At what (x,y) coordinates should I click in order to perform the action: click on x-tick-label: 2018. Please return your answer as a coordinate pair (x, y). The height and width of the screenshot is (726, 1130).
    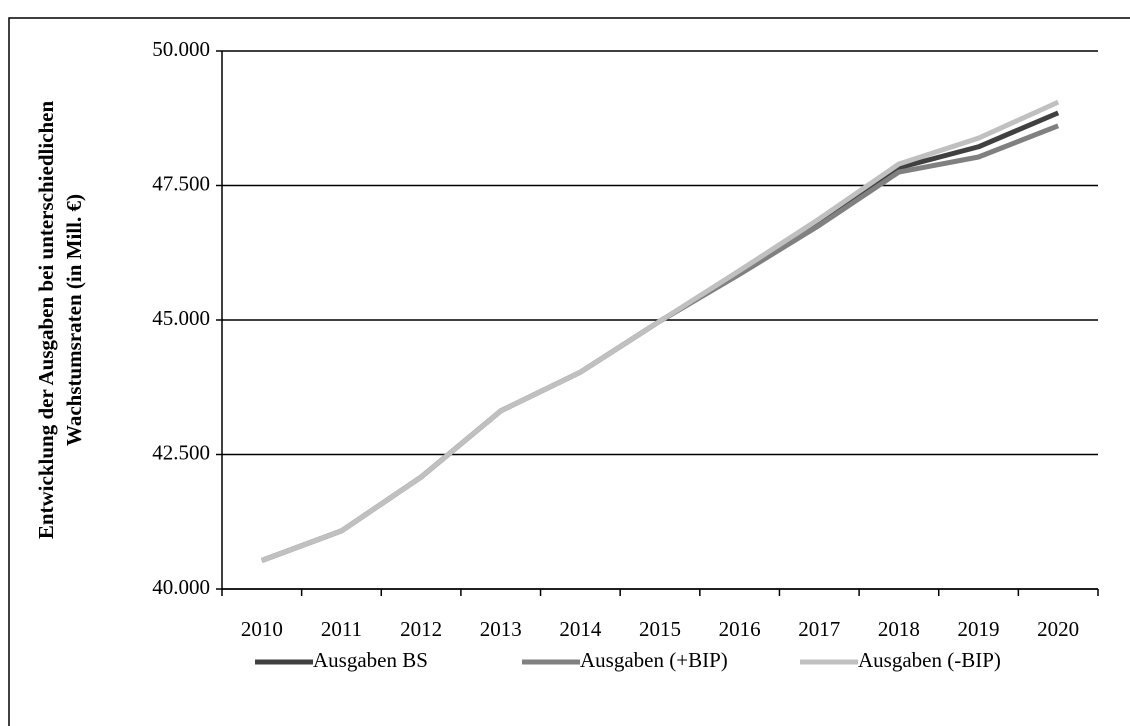
    Looking at the image, I should click on (899, 629).